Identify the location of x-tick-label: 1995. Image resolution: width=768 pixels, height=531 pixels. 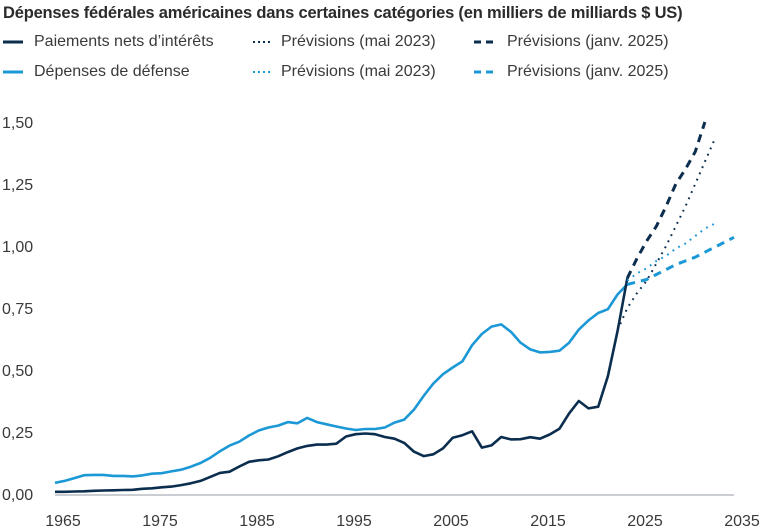
(354, 521).